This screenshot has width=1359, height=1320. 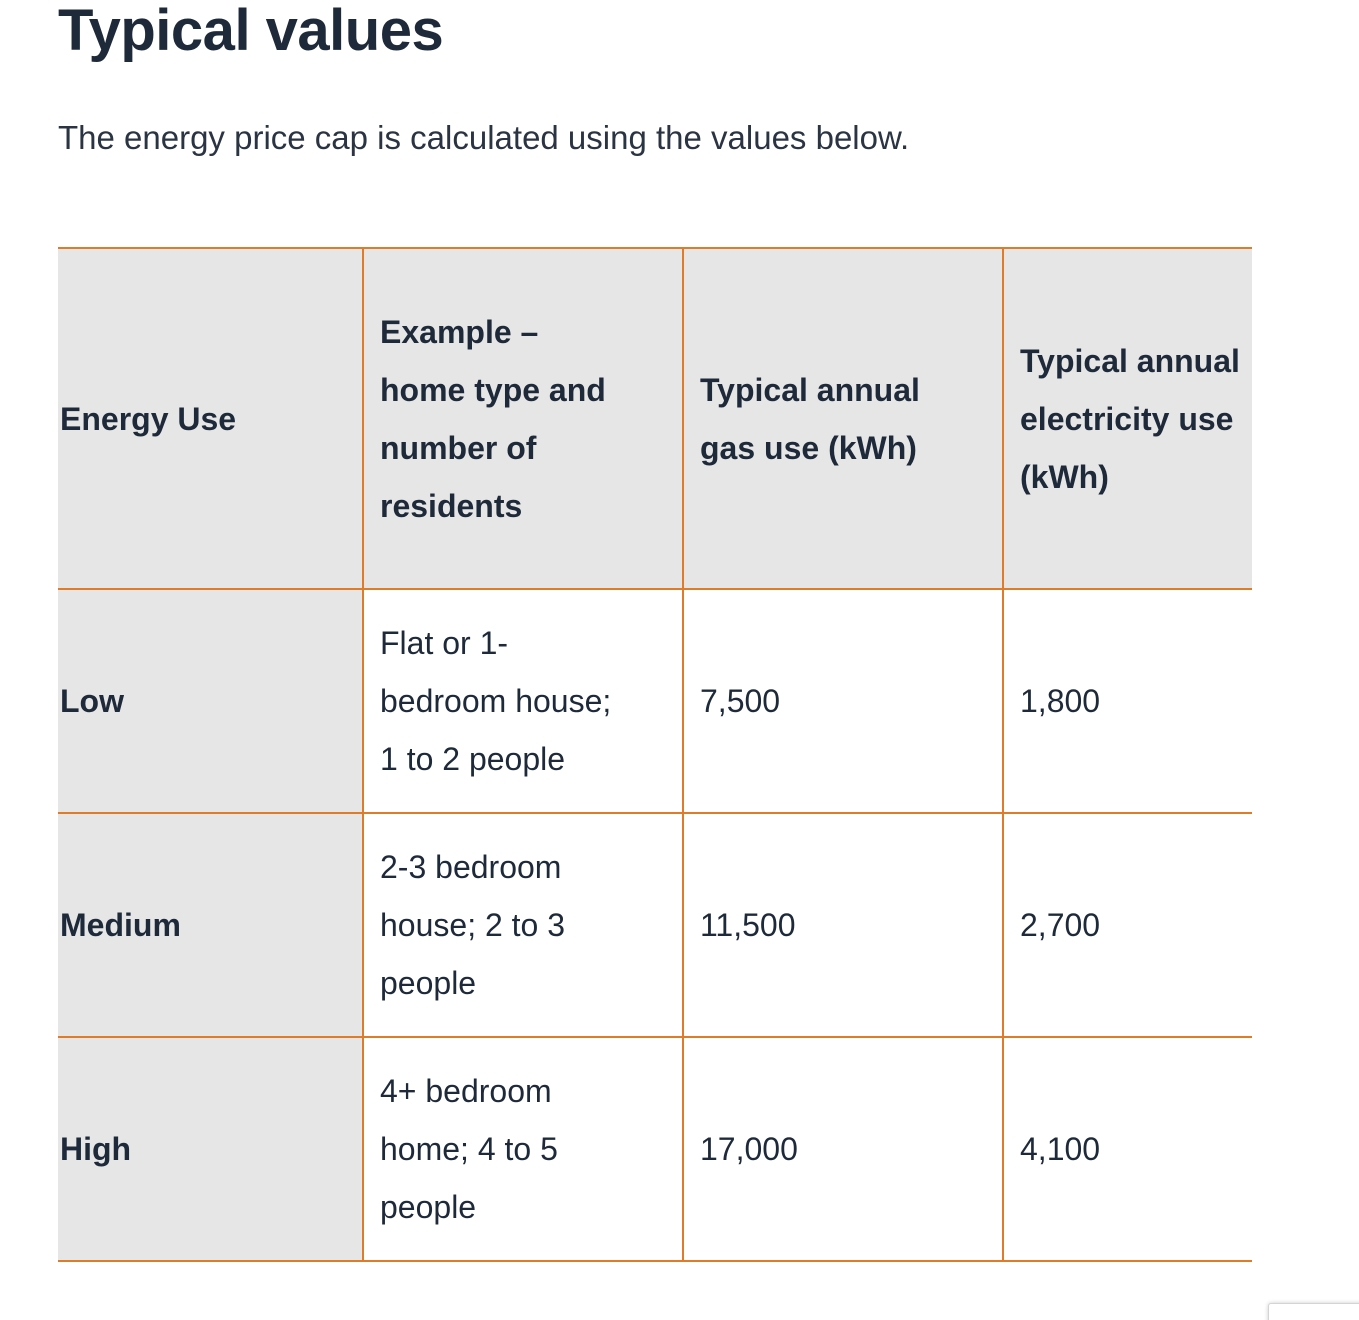 What do you see at coordinates (808, 447) in the screenshot?
I see `header-gas-line: gas use (kWh)` at bounding box center [808, 447].